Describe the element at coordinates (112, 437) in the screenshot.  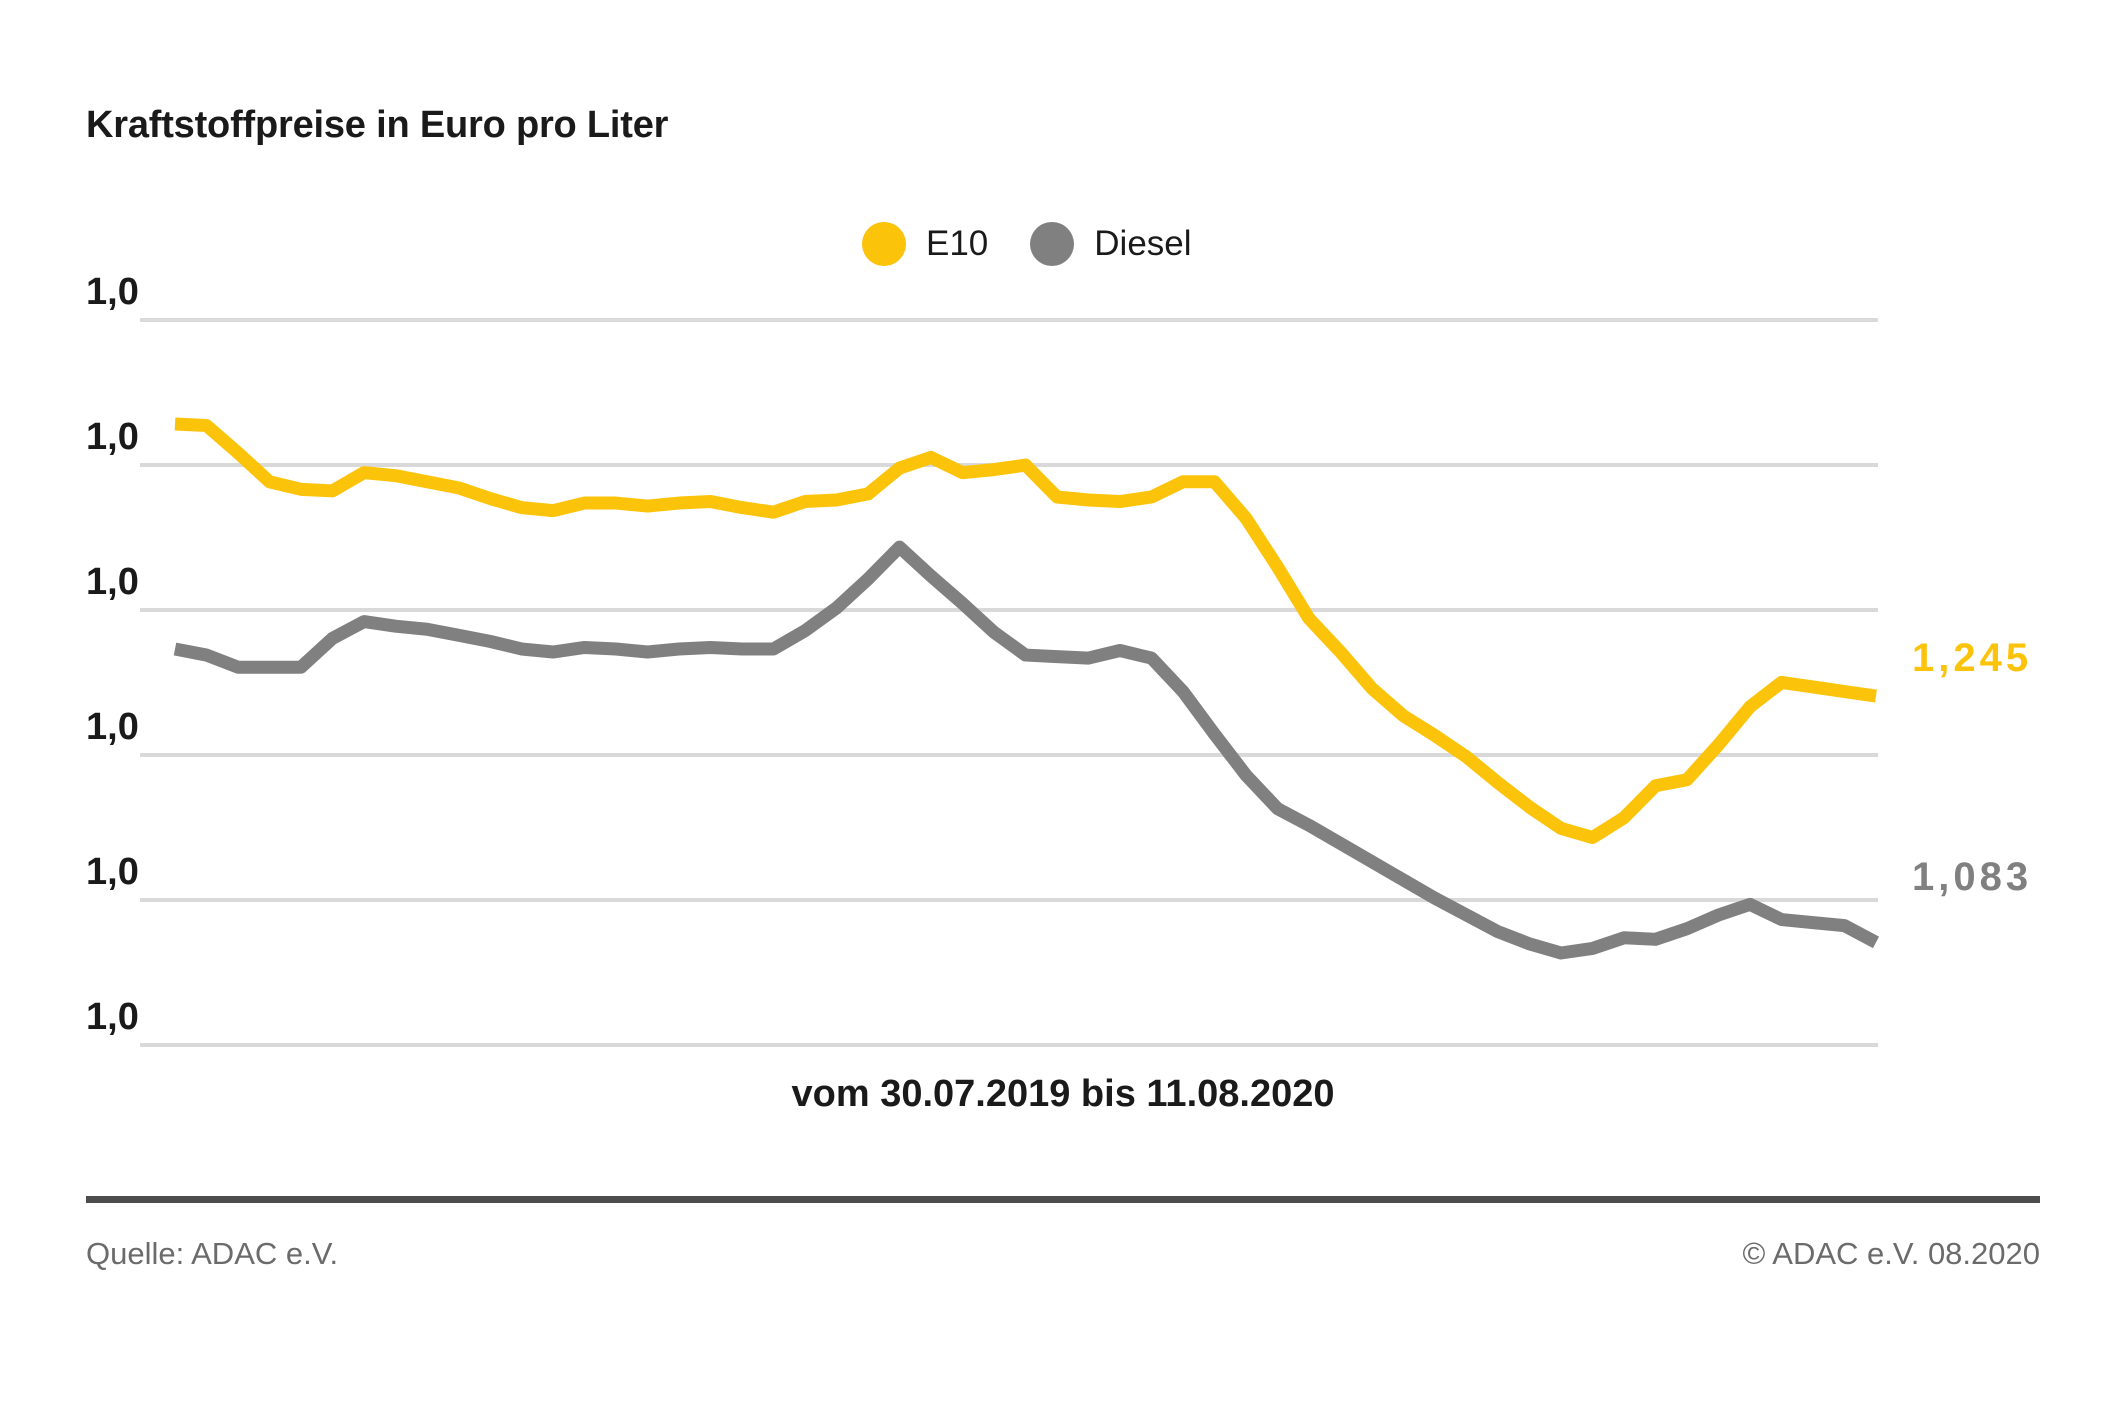
I see `y-tick-label-1: 1,0` at that location.